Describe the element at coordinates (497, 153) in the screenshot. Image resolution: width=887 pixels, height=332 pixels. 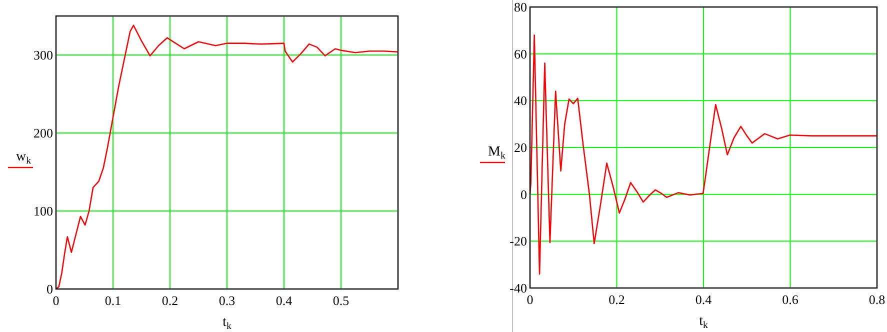
I see `y-axis-title: M$_{k}$` at that location.